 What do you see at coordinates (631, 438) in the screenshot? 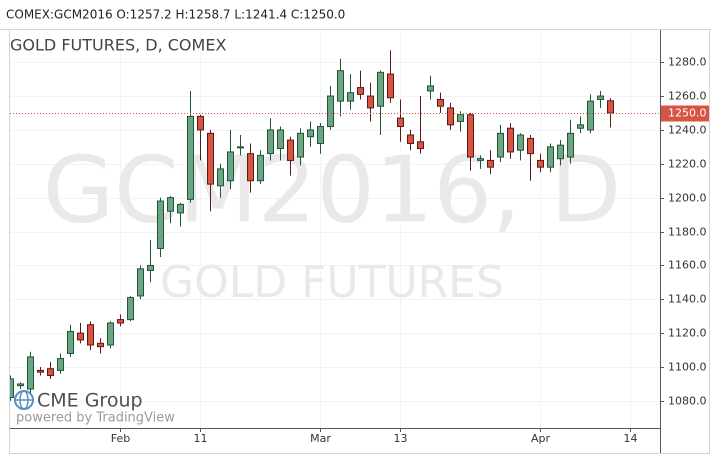
I see `x-tick-label: 14` at bounding box center [631, 438].